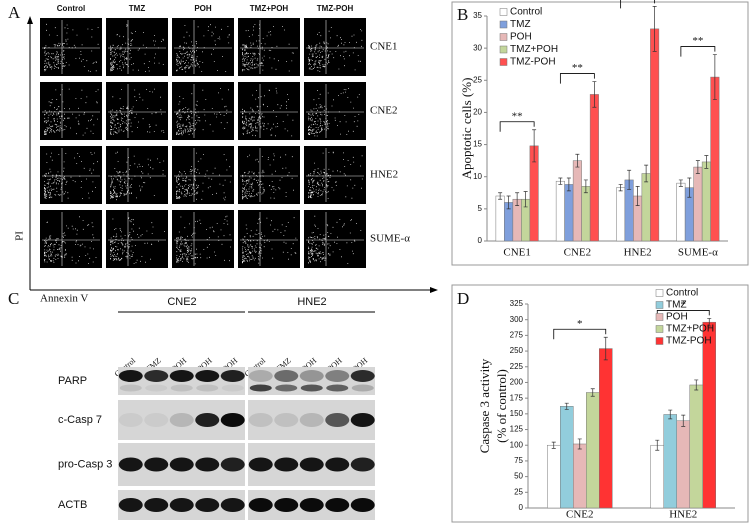  What do you see at coordinates (533, 62) in the screenshot?
I see `legend-label: TMZ-POH` at bounding box center [533, 62].